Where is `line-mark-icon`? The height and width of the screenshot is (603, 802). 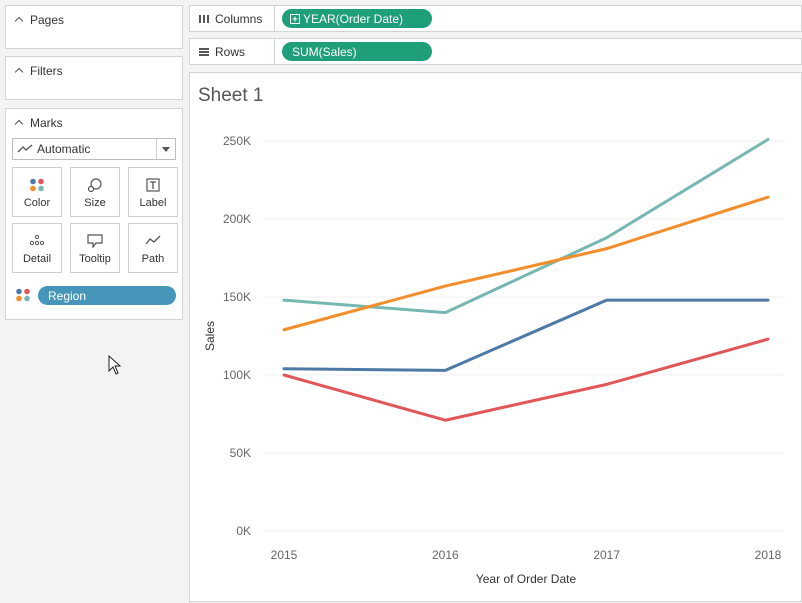 line-mark-icon is located at coordinates (25, 148).